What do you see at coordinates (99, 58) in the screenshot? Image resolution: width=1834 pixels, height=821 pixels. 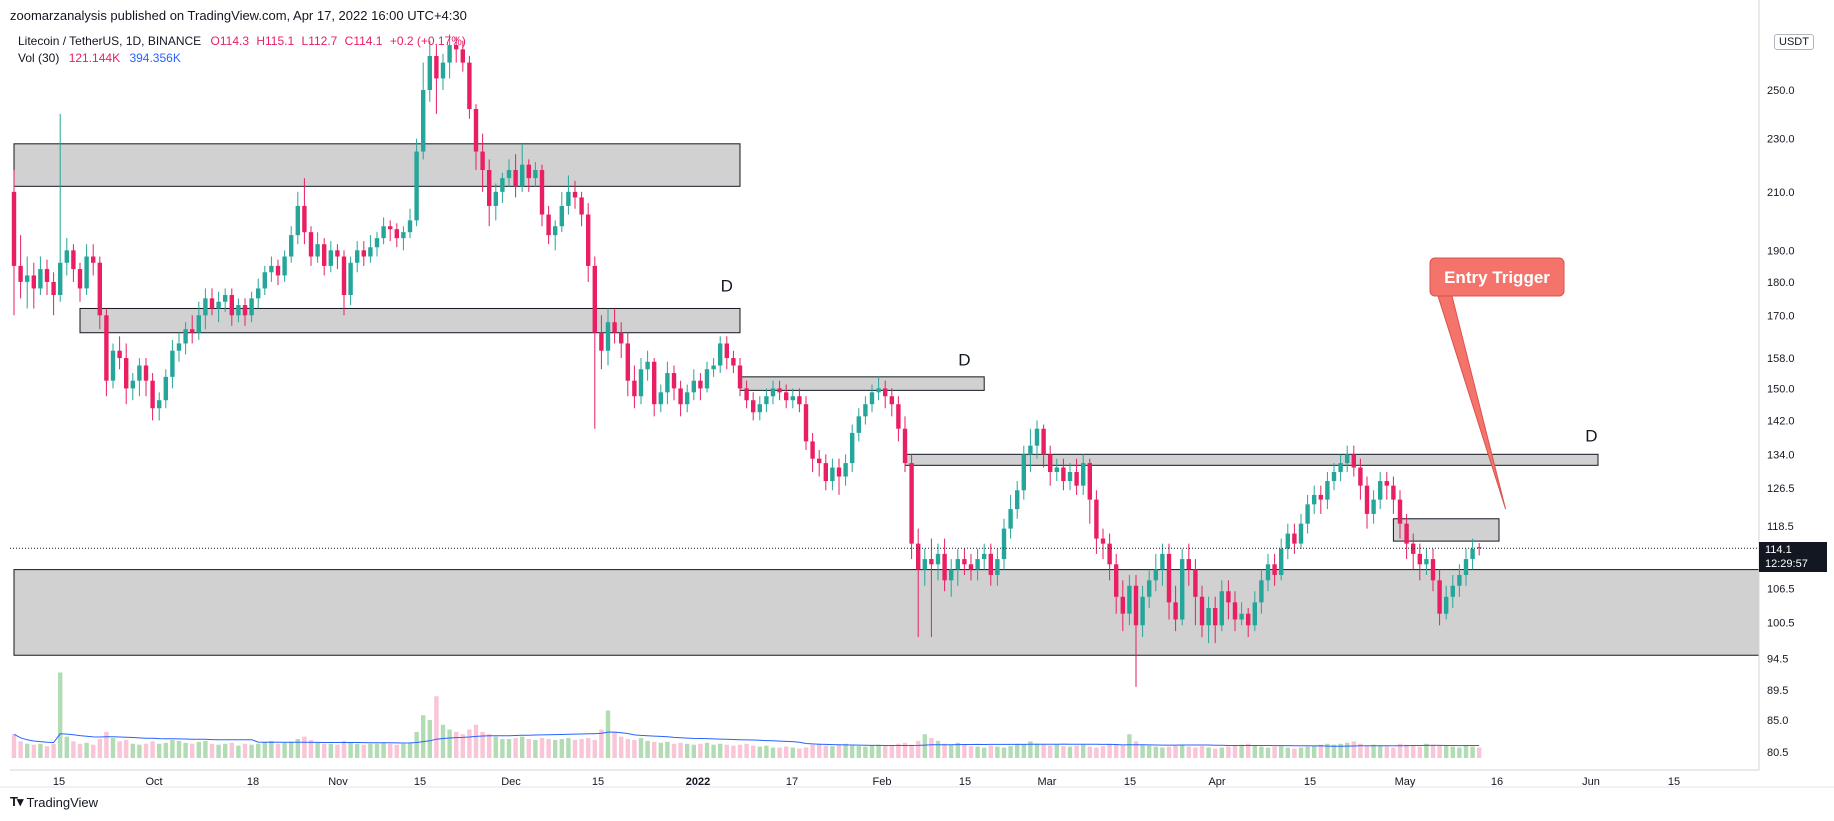 I see `volume-legend: Vol (30) 121.144K 394.356K` at bounding box center [99, 58].